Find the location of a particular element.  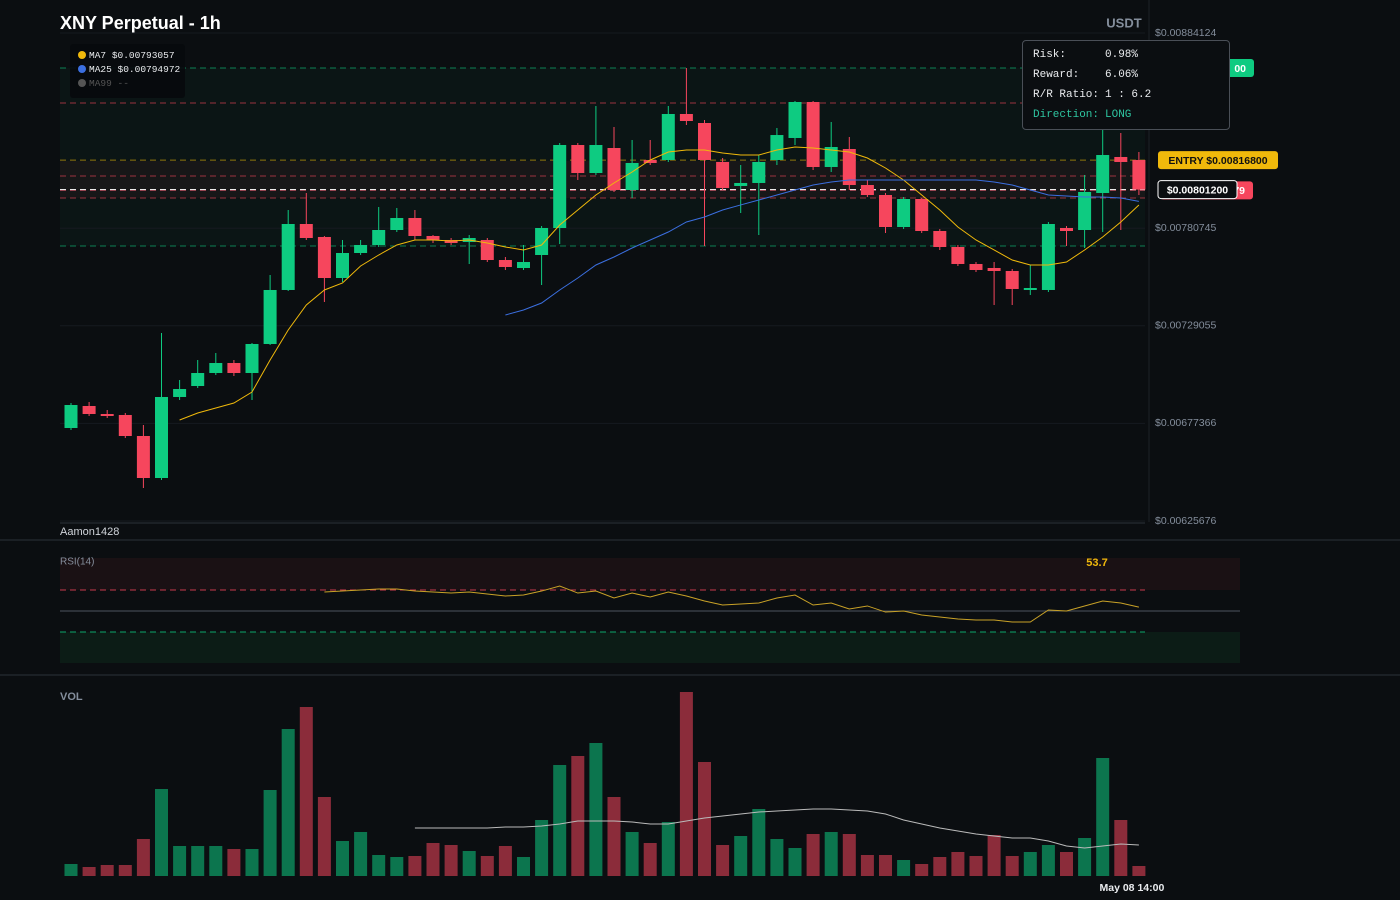

price-tag-label: 79 is located at coordinates (1239, 191).